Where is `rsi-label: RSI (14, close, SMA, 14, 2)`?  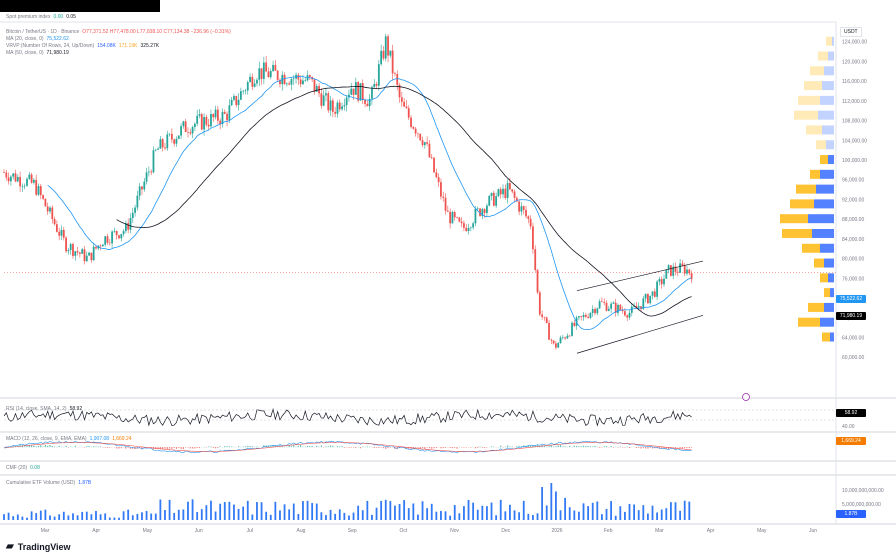
rsi-label: RSI (14, close, SMA, 14, 2) is located at coordinates (36, 409).